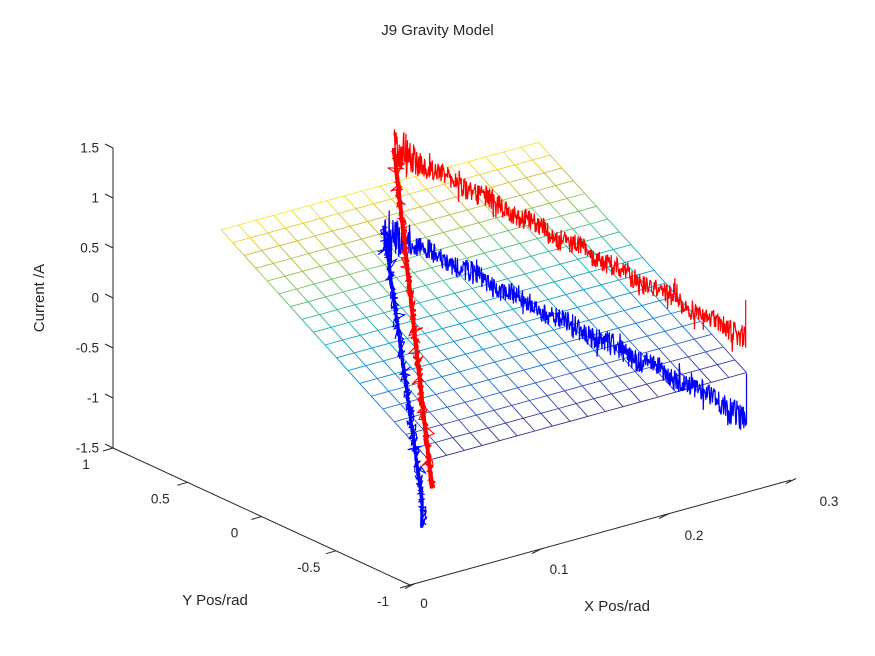  Describe the element at coordinates (559, 569) in the screenshot. I see `x-tick-label: 0.1` at that location.